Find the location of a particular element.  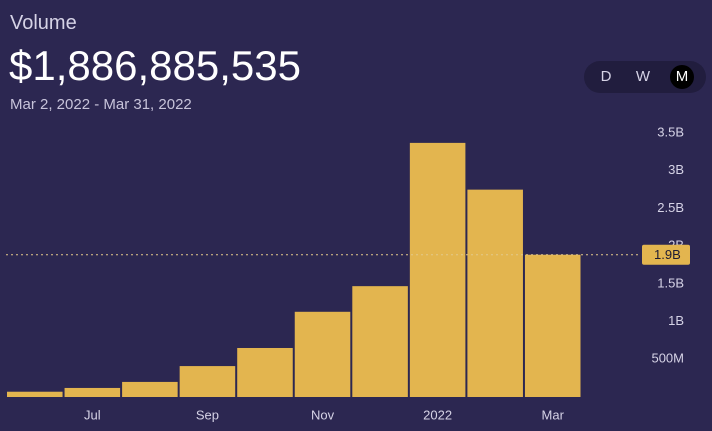

x-tick-label: Sep is located at coordinates (207, 414).